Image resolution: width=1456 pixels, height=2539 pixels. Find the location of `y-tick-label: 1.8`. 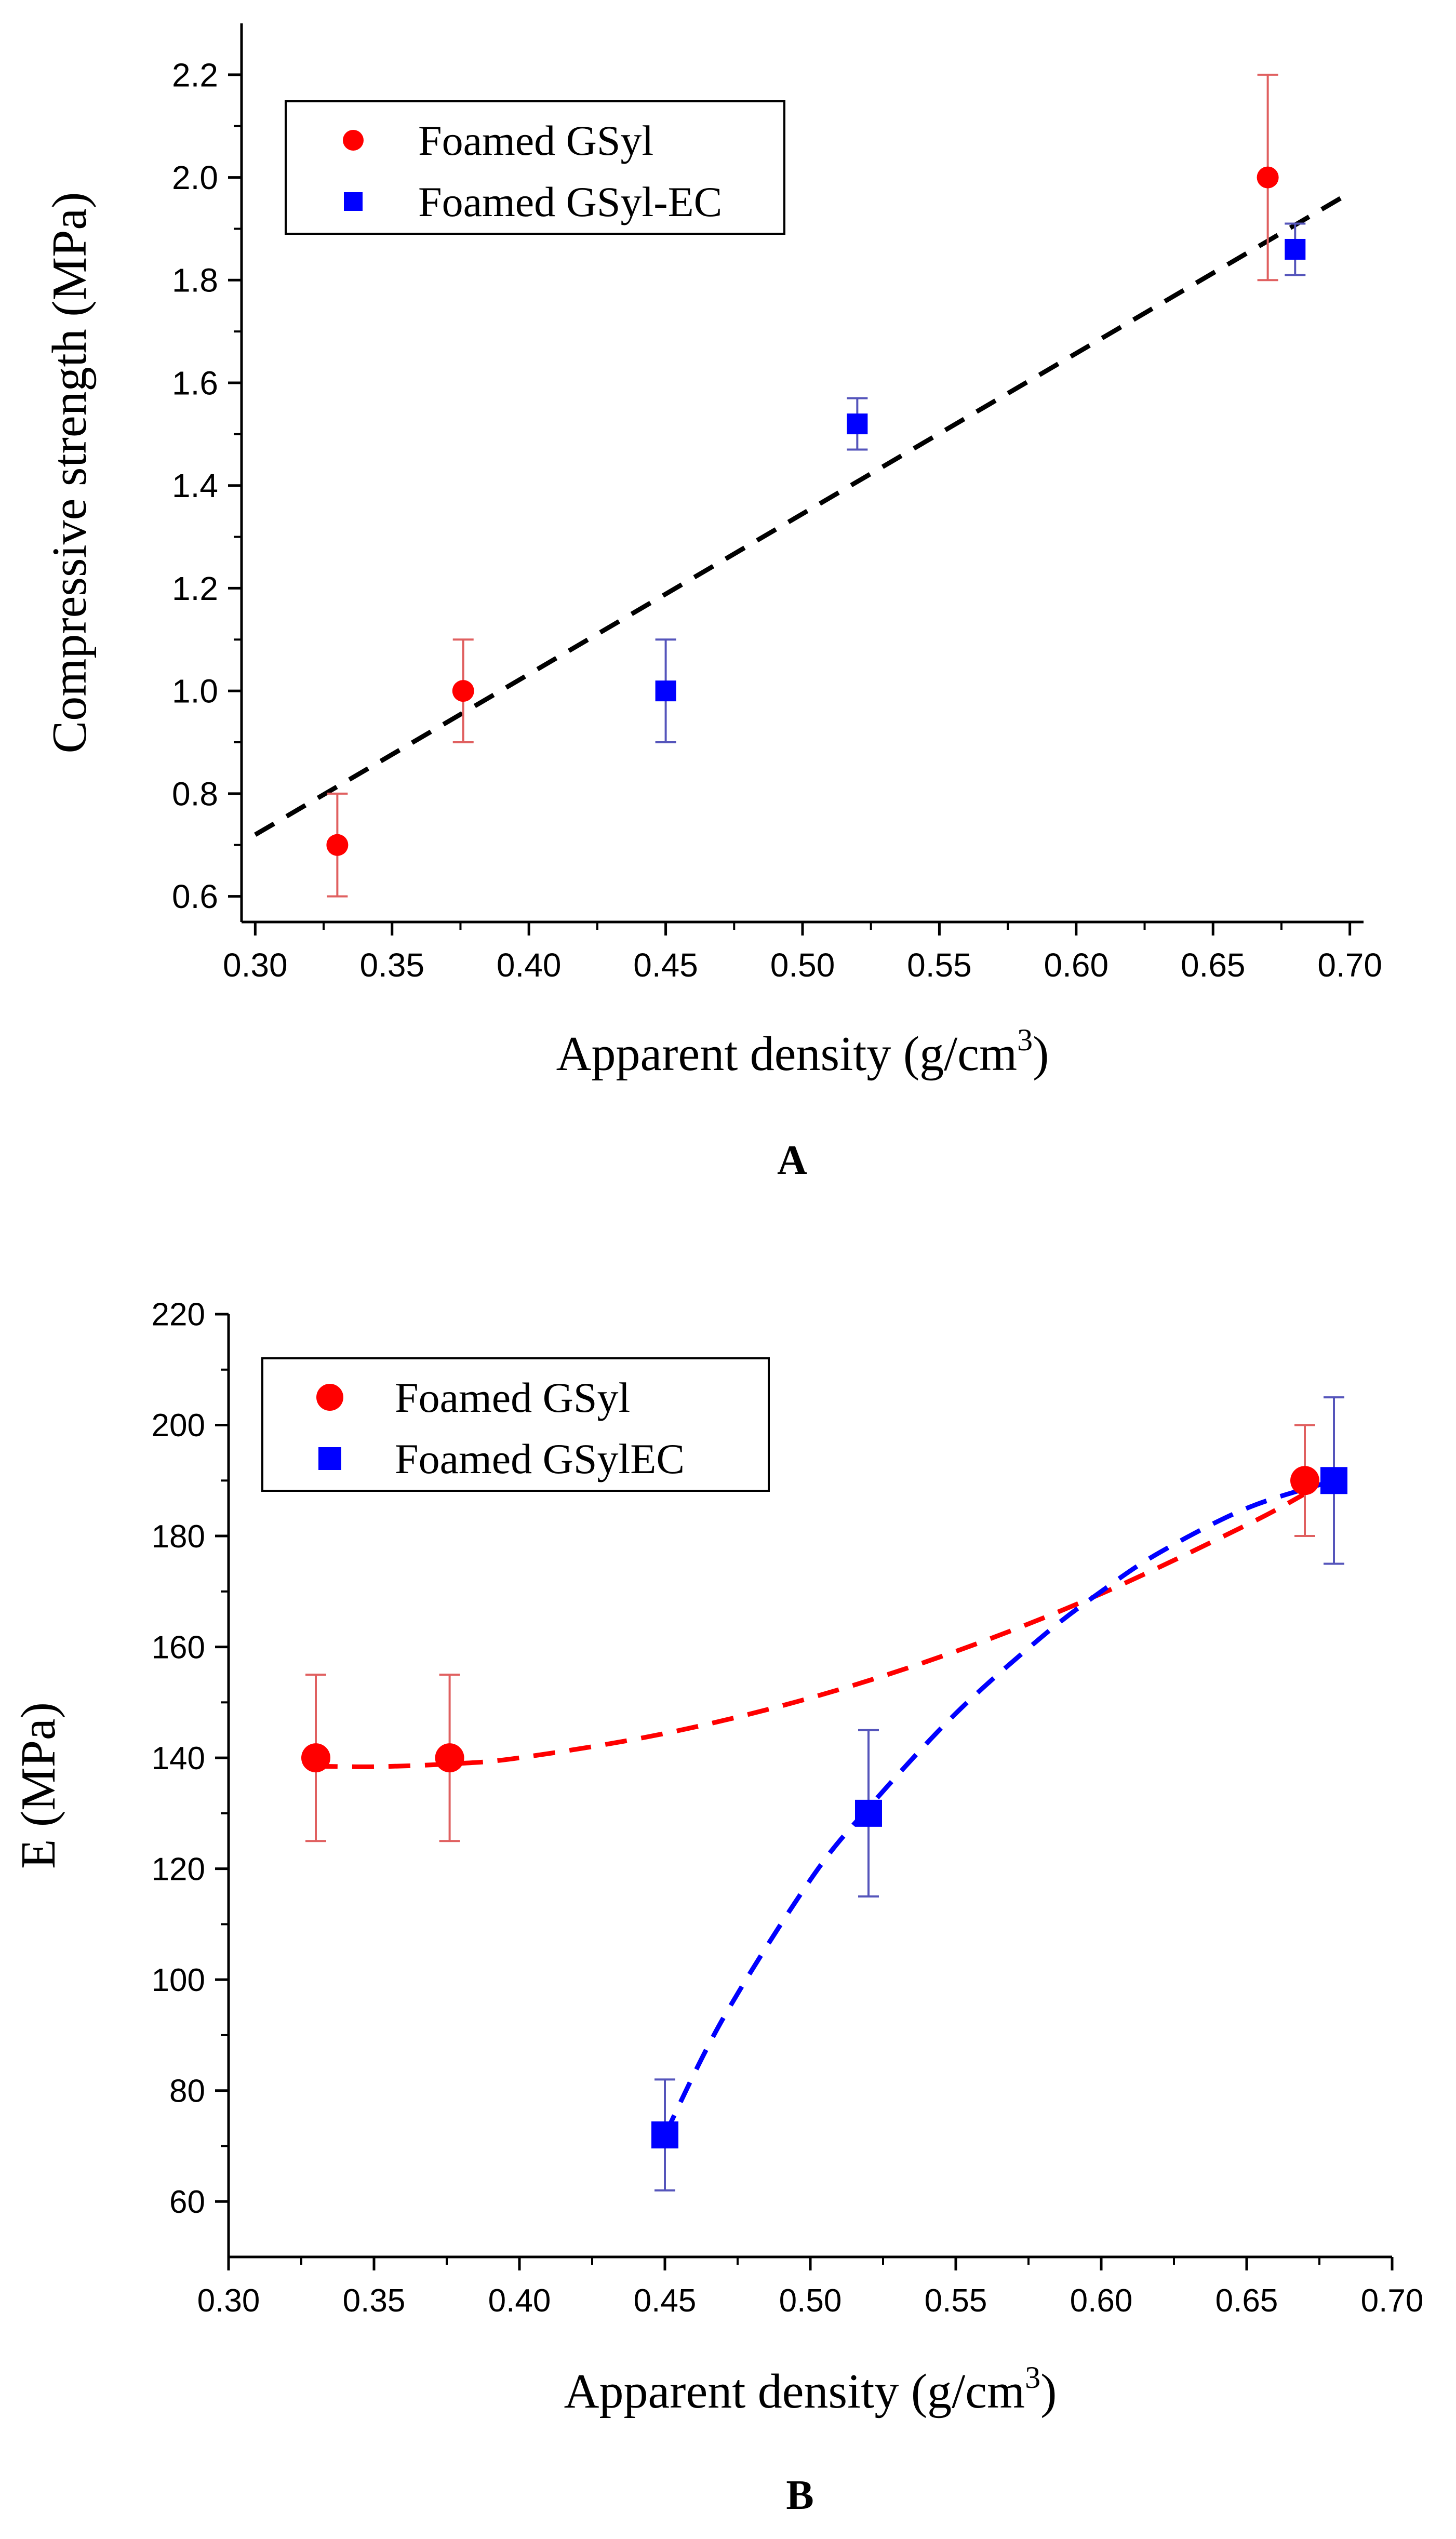

y-tick-label: 1.8 is located at coordinates (195, 280).